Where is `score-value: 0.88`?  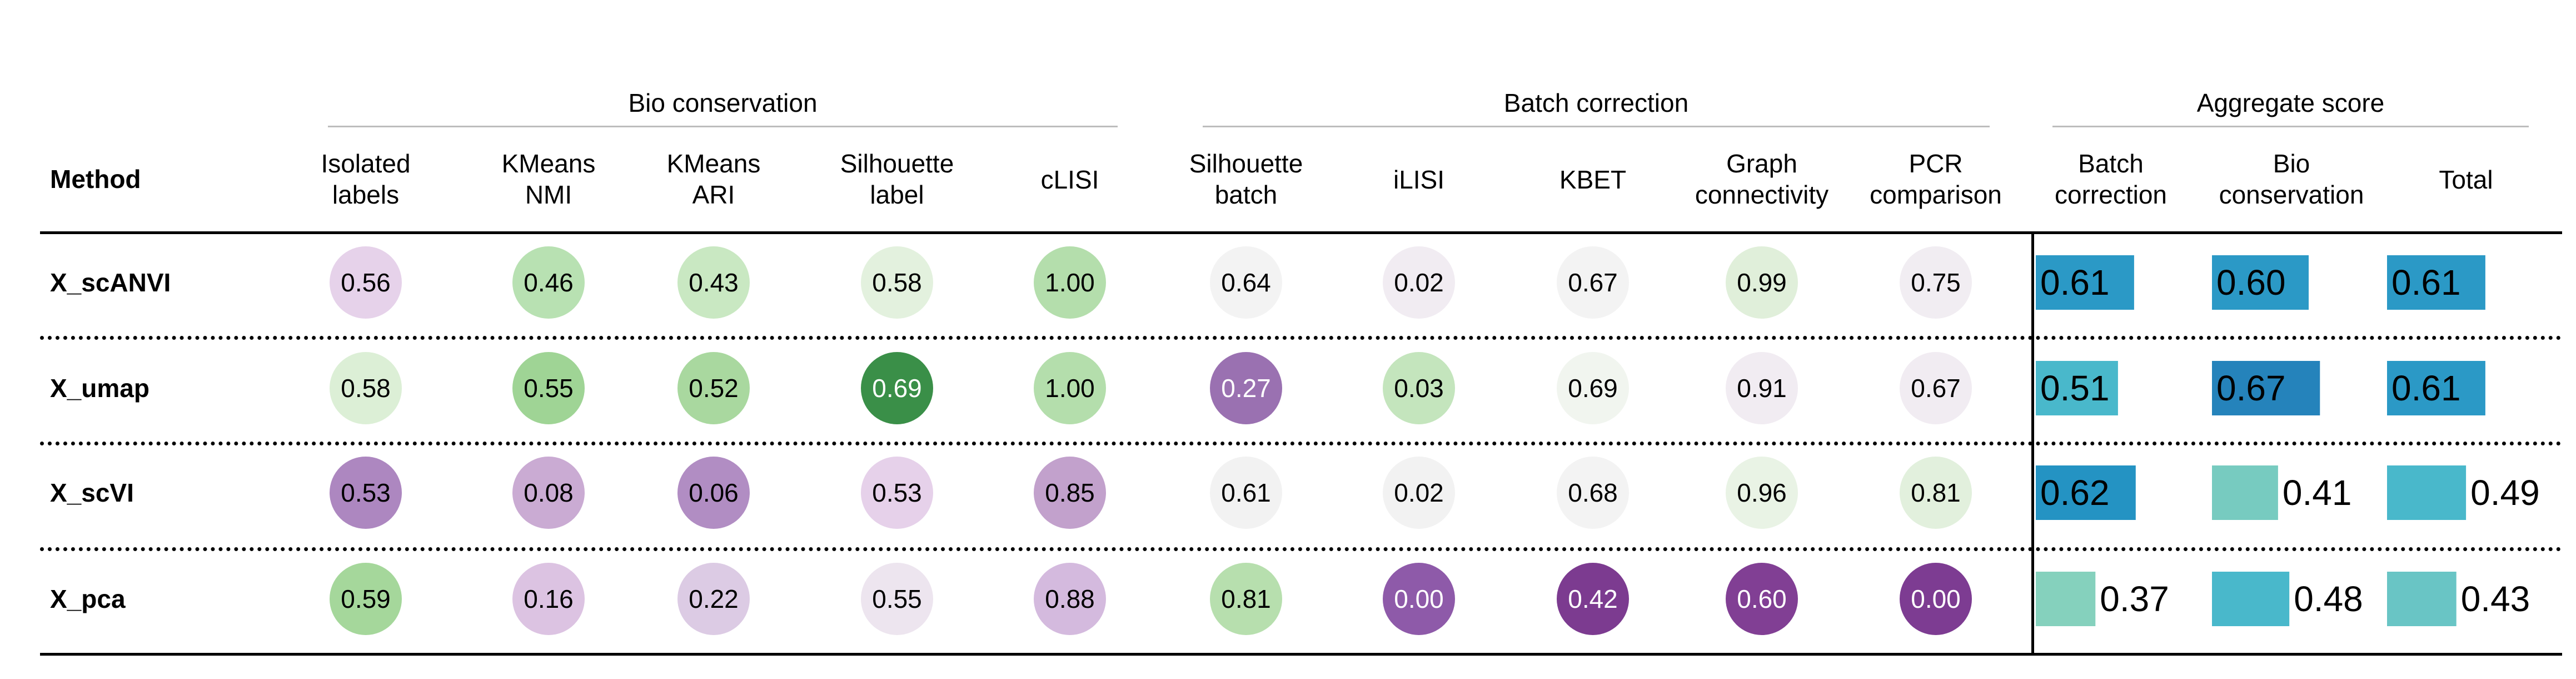
score-value: 0.88 is located at coordinates (1070, 598).